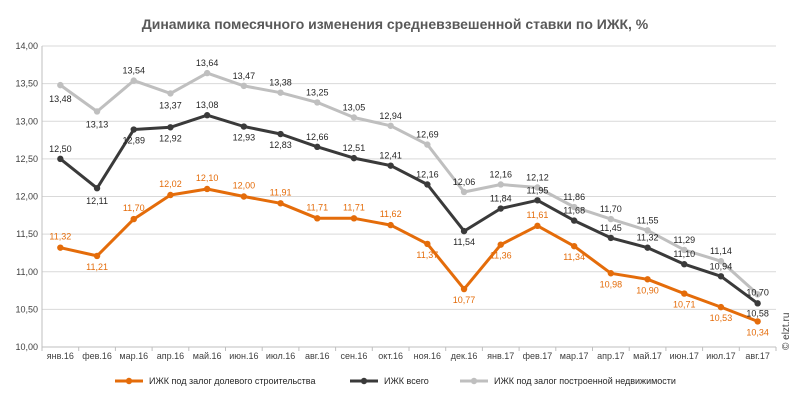 This screenshot has height=401, width=801. Describe the element at coordinates (427, 135) in the screenshot. I see `data-label: 12,69` at that location.